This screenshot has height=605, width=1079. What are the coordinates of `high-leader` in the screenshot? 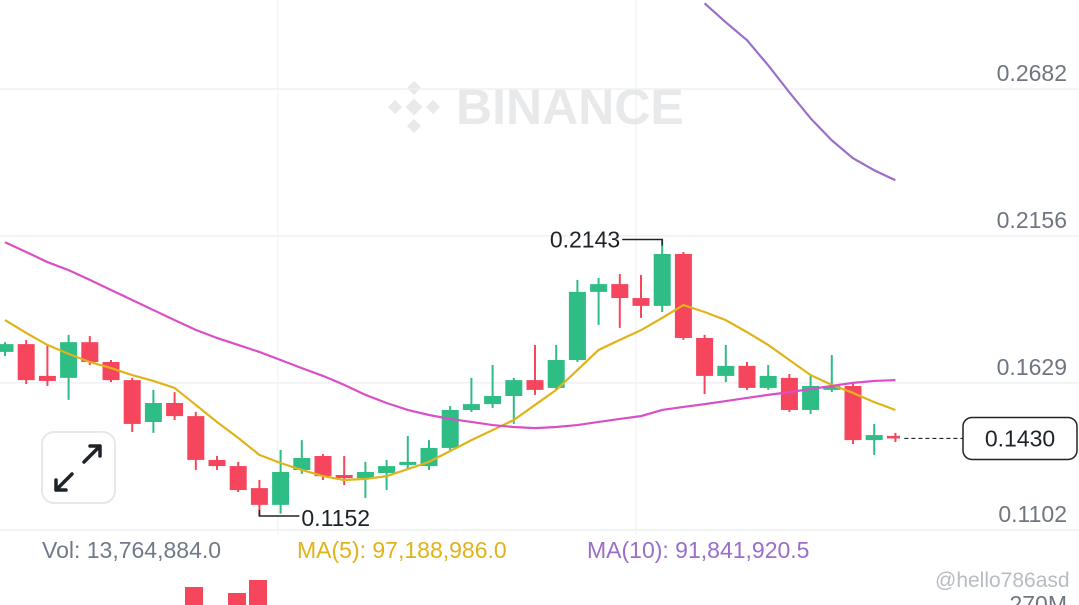 It's located at (642, 242).